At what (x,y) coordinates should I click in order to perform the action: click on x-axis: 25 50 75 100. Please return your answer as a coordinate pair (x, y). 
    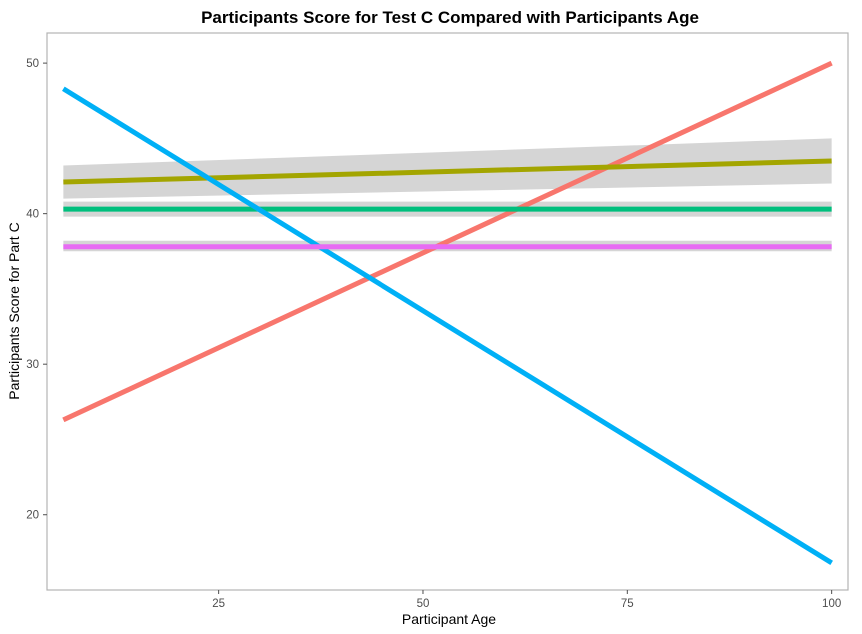
    Looking at the image, I should click on (526, 600).